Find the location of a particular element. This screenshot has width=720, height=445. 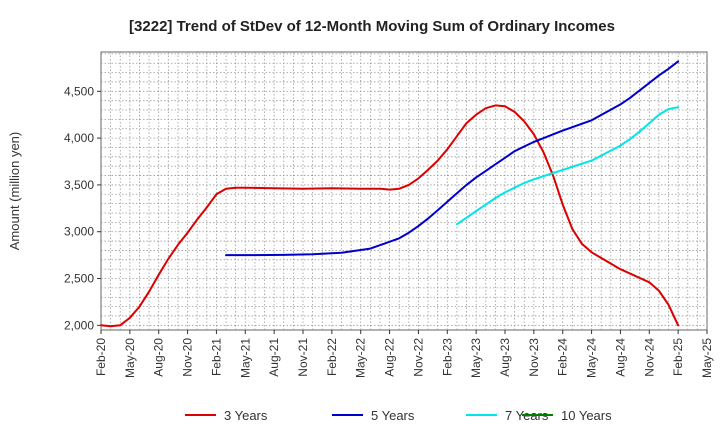

y-tick-label: 4,000 is located at coordinates (79, 138).